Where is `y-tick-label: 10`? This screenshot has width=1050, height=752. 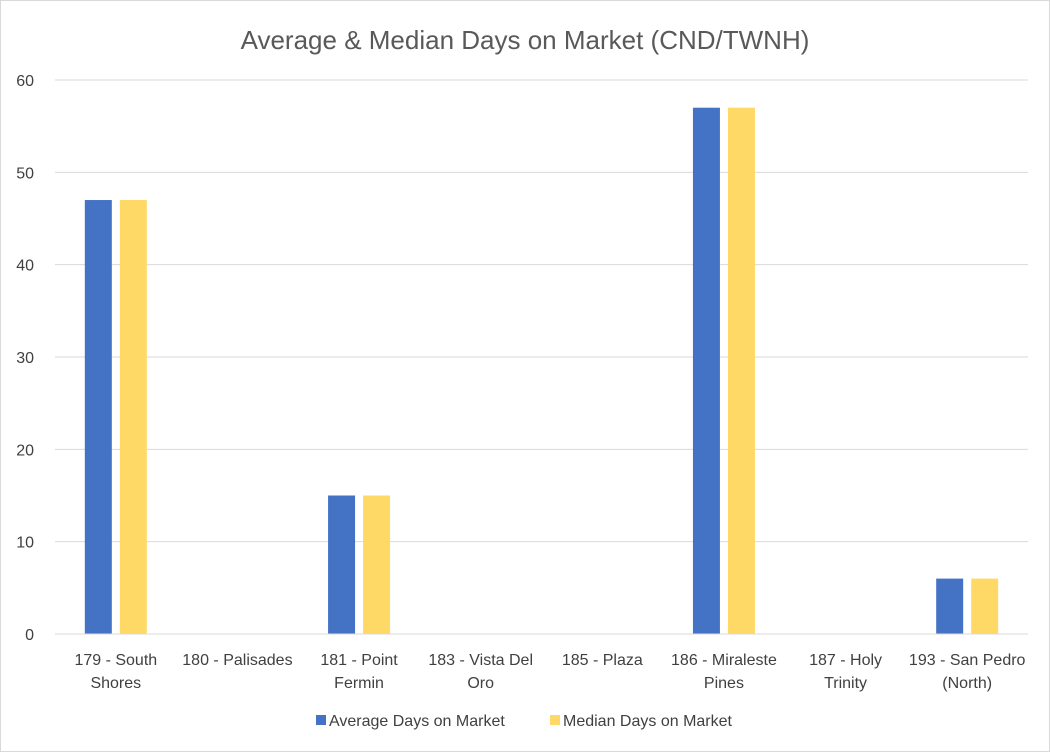
y-tick-label: 10 is located at coordinates (25, 543).